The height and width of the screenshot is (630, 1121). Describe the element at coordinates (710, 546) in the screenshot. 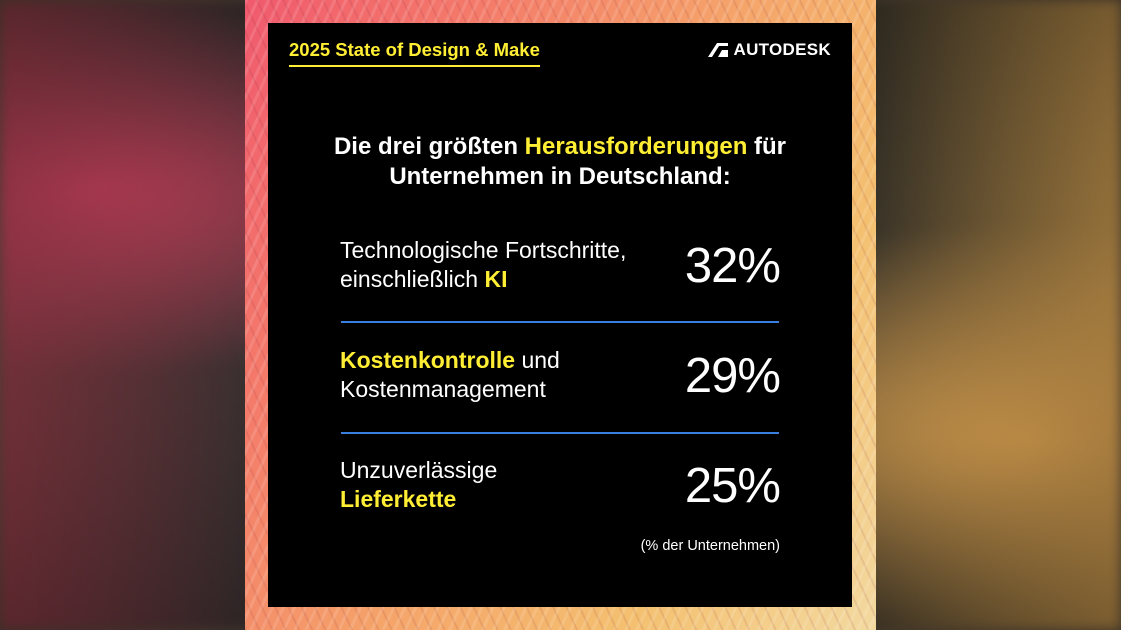

I see `footnote: (% der Unternehmen)` at that location.